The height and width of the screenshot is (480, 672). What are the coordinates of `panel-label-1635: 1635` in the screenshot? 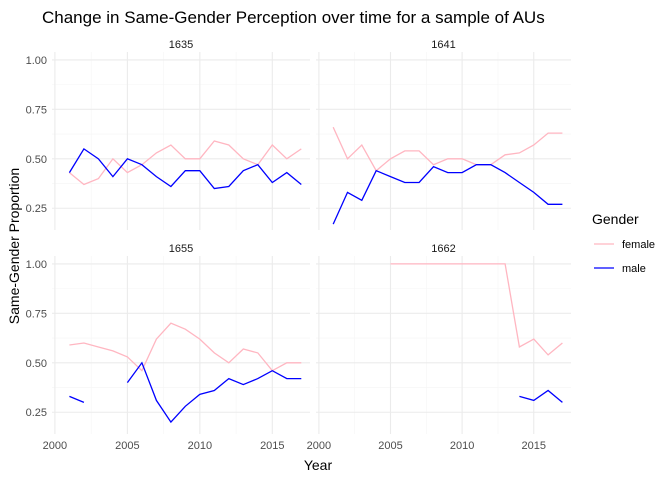 It's located at (181, 45).